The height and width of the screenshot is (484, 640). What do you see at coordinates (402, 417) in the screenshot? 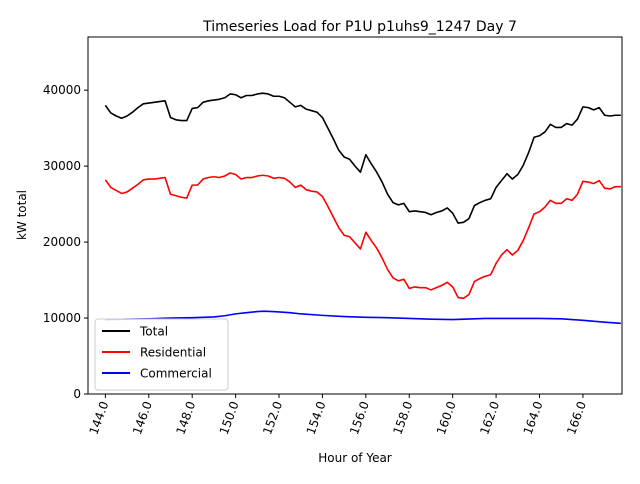
I see `x-tick-label: 158.0` at bounding box center [402, 417].